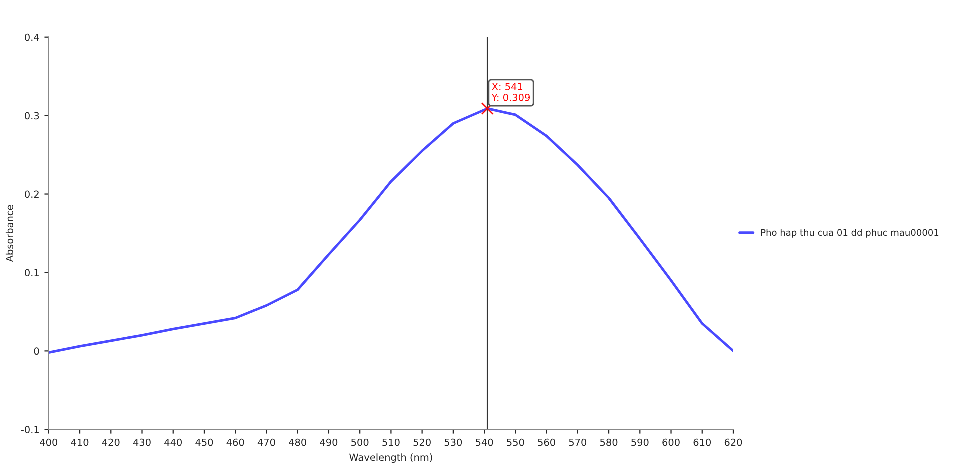 The width and height of the screenshot is (978, 467). I want to click on x-tick-label: 410, so click(80, 442).